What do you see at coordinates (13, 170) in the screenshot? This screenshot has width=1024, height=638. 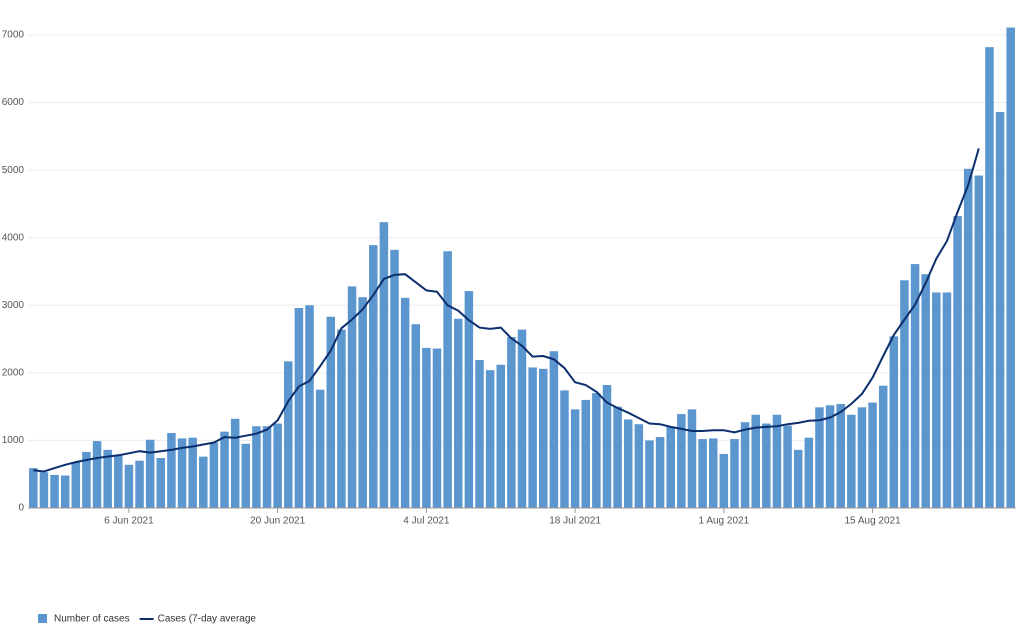 I see `y-tick-label: 5000` at bounding box center [13, 170].